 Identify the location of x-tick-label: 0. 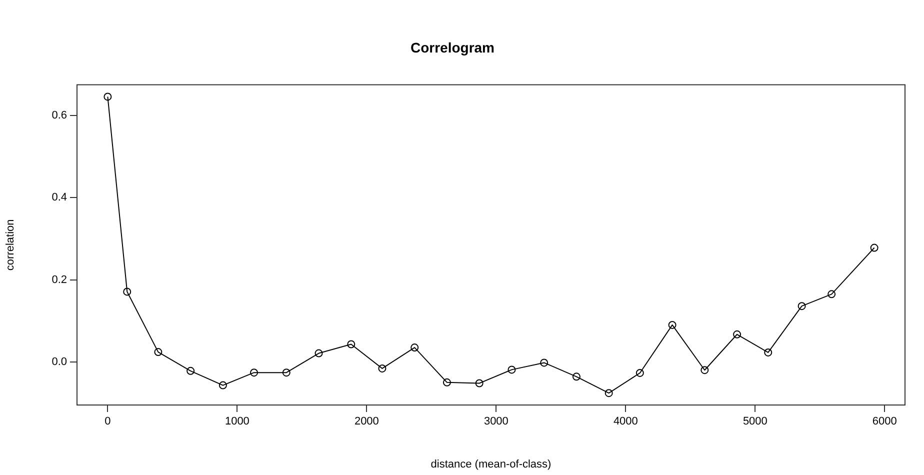
(107, 422).